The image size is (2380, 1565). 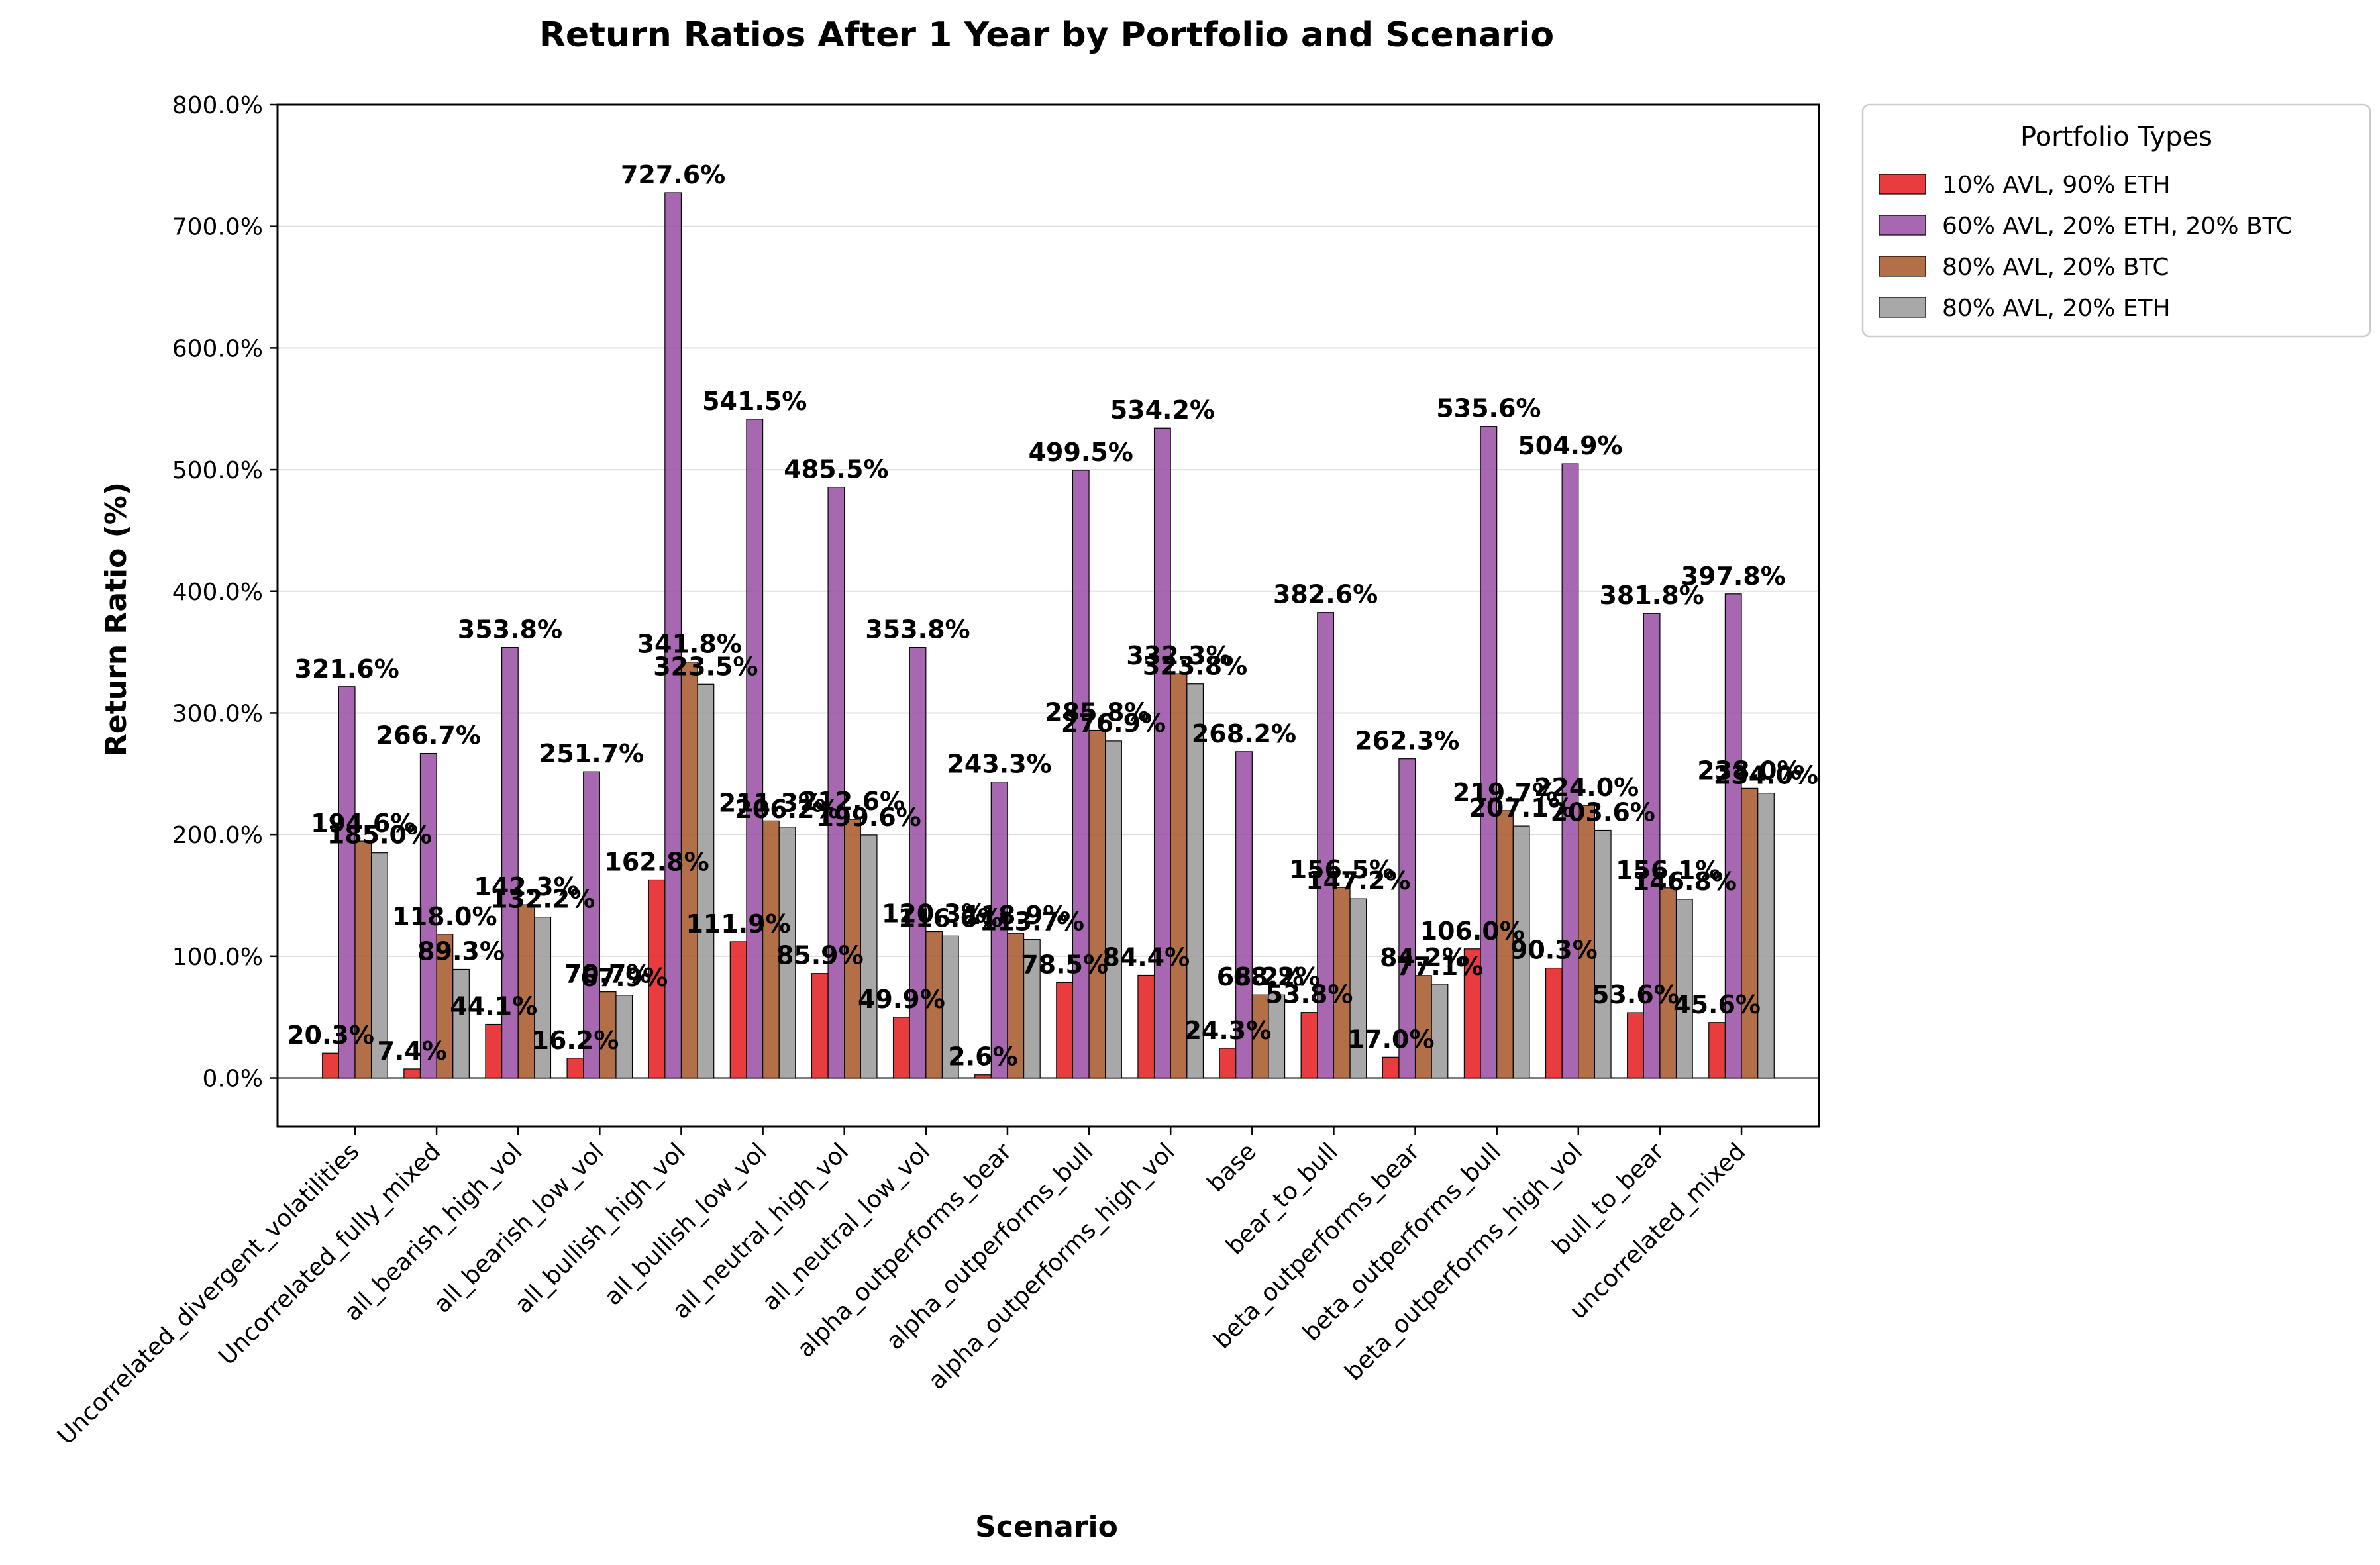 I want to click on bar-value-label: 727.6%, so click(x=673, y=174).